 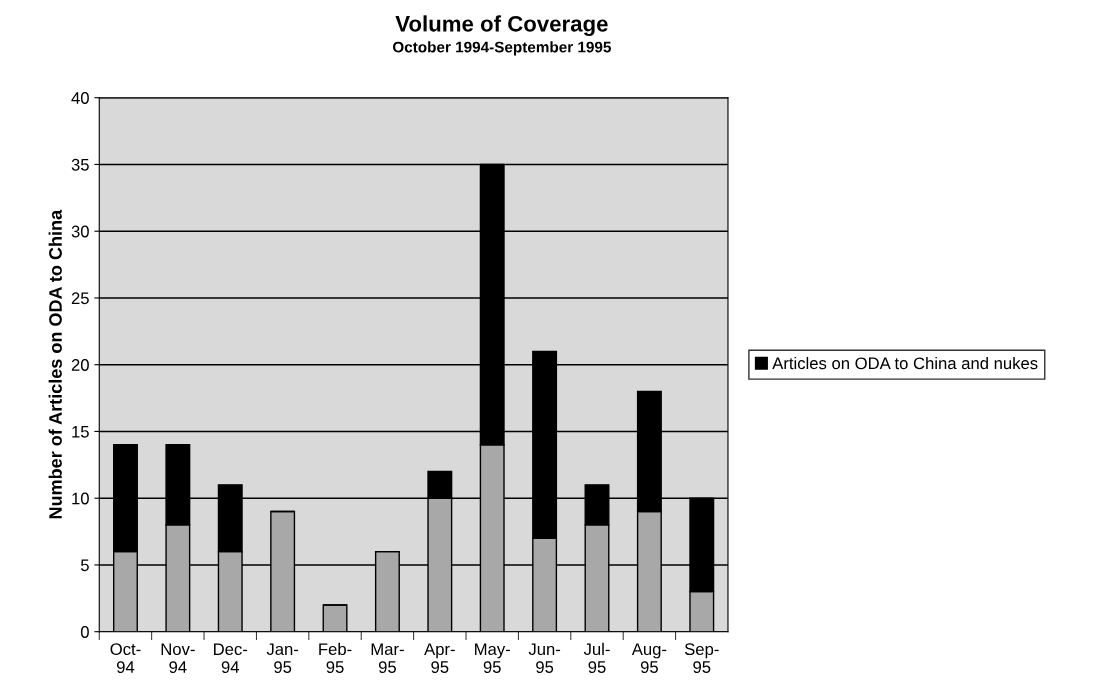 I want to click on x-tick-label: Apr- 95, so click(x=439, y=658).